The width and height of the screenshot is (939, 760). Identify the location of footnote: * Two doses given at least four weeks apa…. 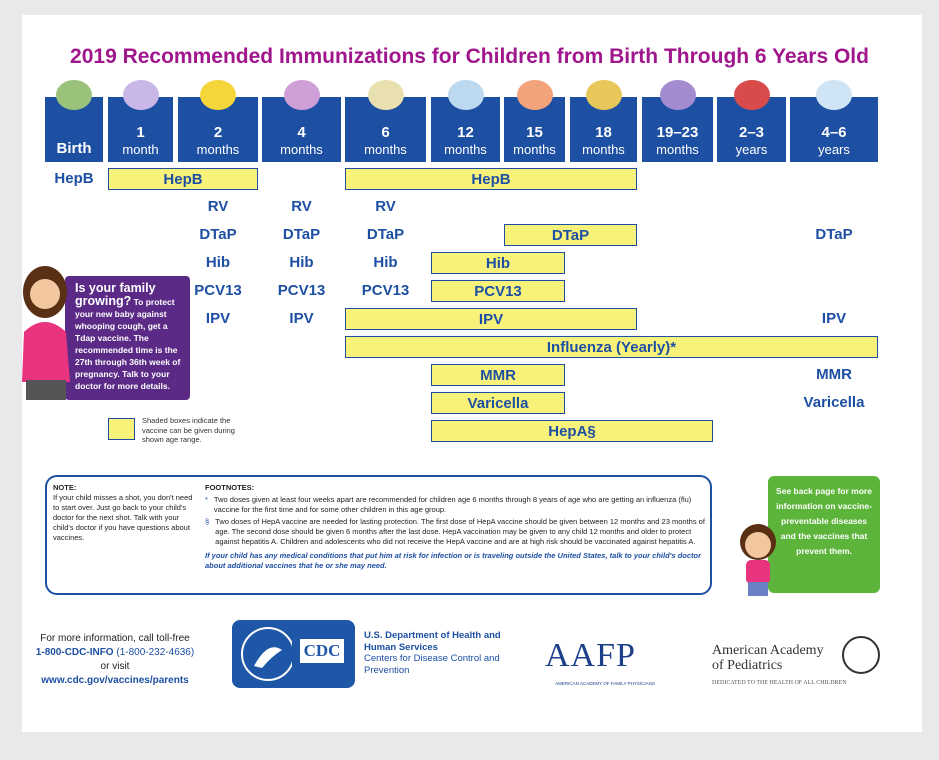
(455, 505).